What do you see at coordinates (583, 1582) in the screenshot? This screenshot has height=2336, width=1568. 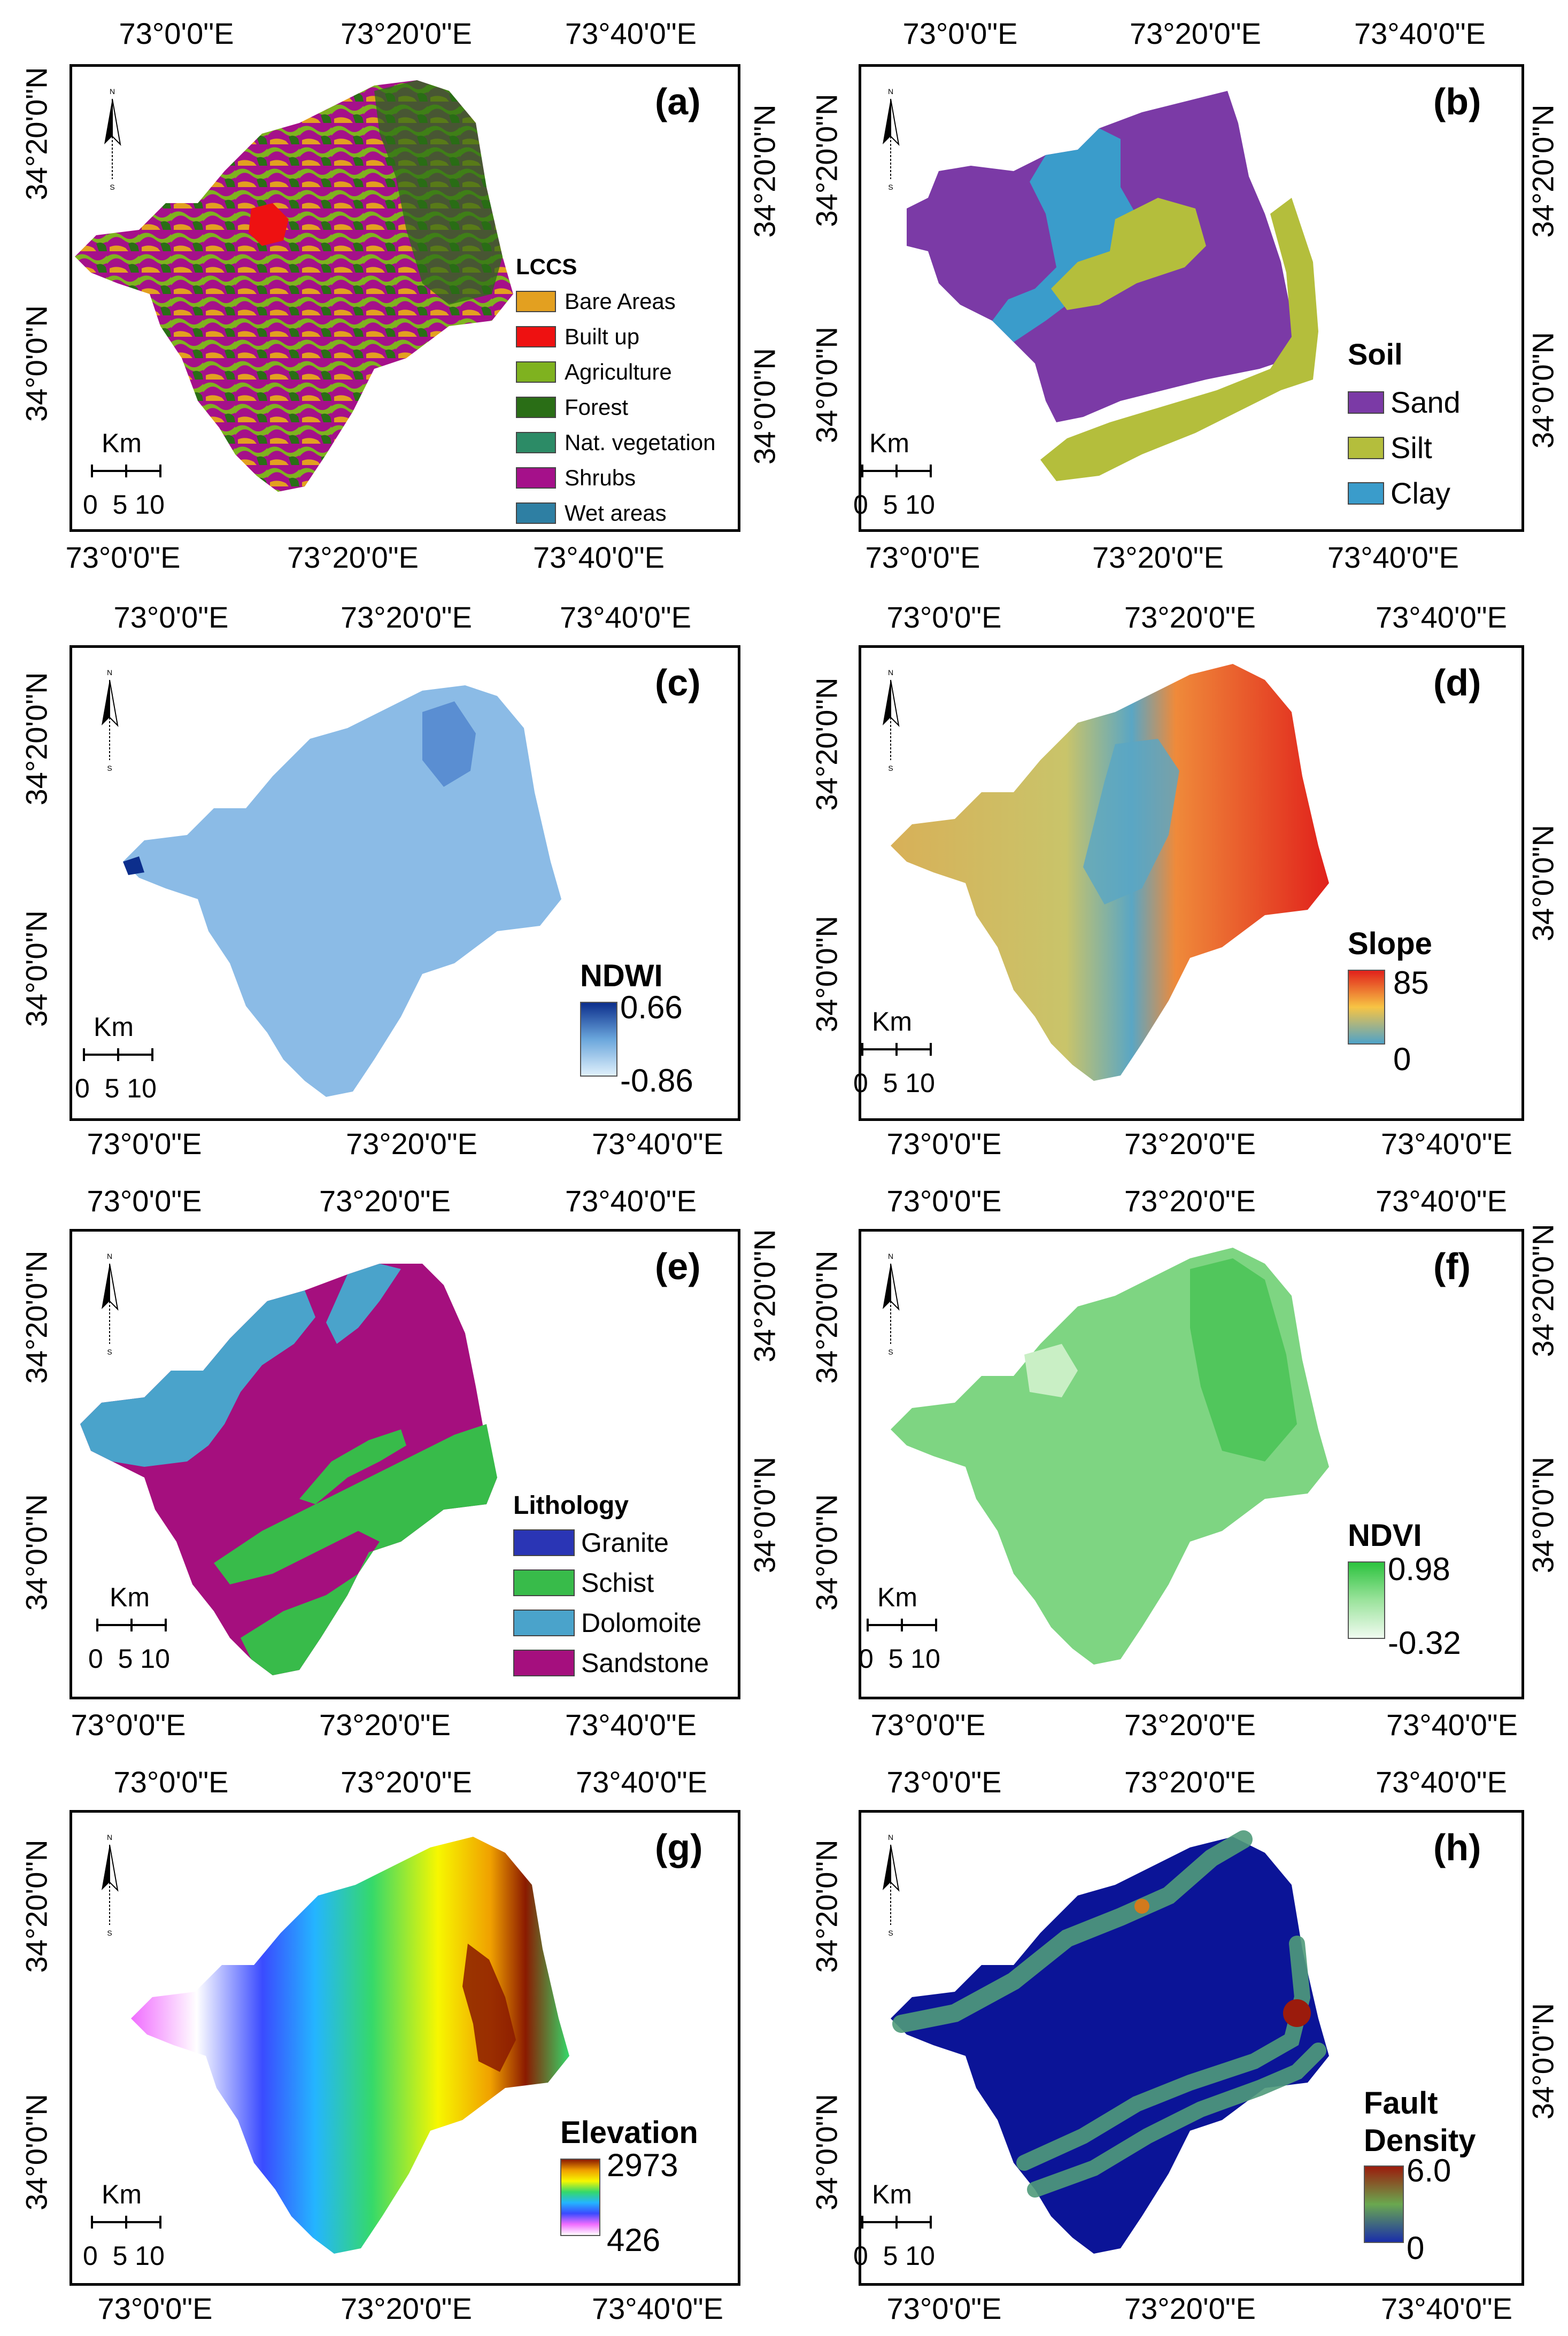 I see `legend-item-schist: Schist` at bounding box center [583, 1582].